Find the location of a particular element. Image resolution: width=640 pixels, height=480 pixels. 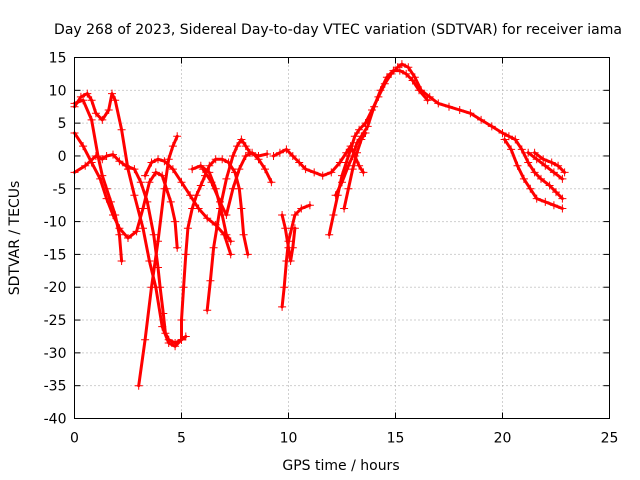

series-sat-m is located at coordinates (288, 238).